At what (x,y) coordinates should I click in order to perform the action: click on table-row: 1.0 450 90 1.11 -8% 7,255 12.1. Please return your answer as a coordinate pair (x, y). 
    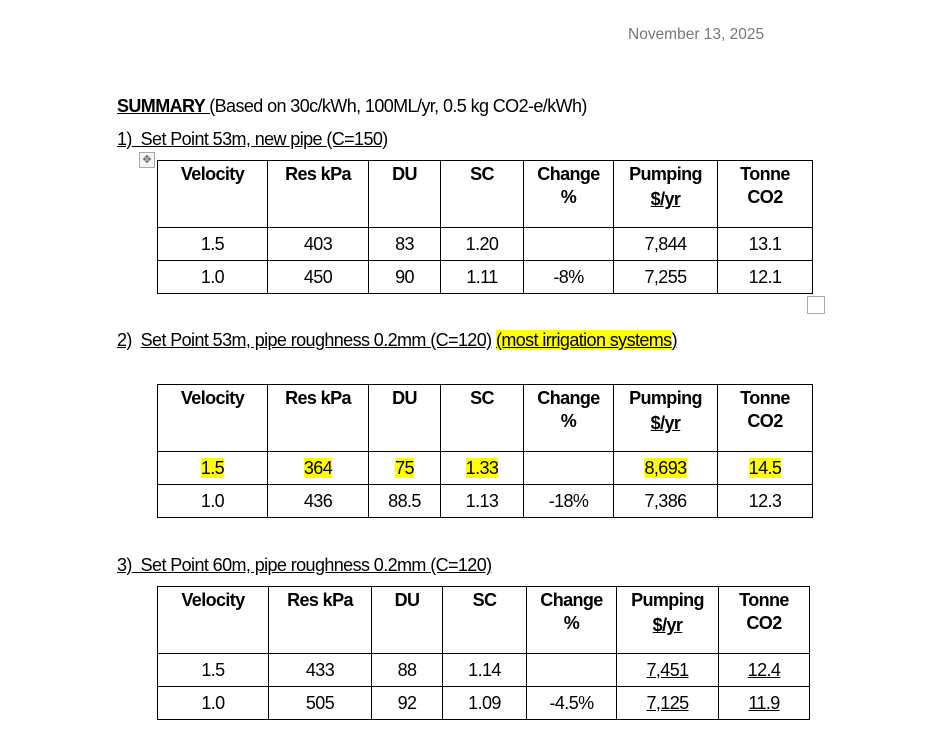
    Looking at the image, I should click on (485, 277).